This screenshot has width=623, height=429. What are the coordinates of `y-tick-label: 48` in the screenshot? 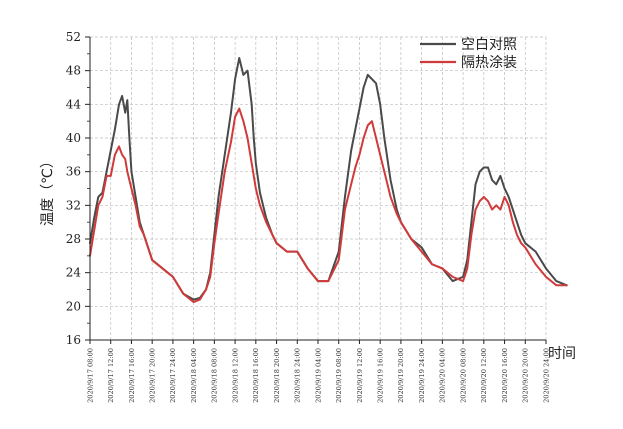 It's located at (73, 71).